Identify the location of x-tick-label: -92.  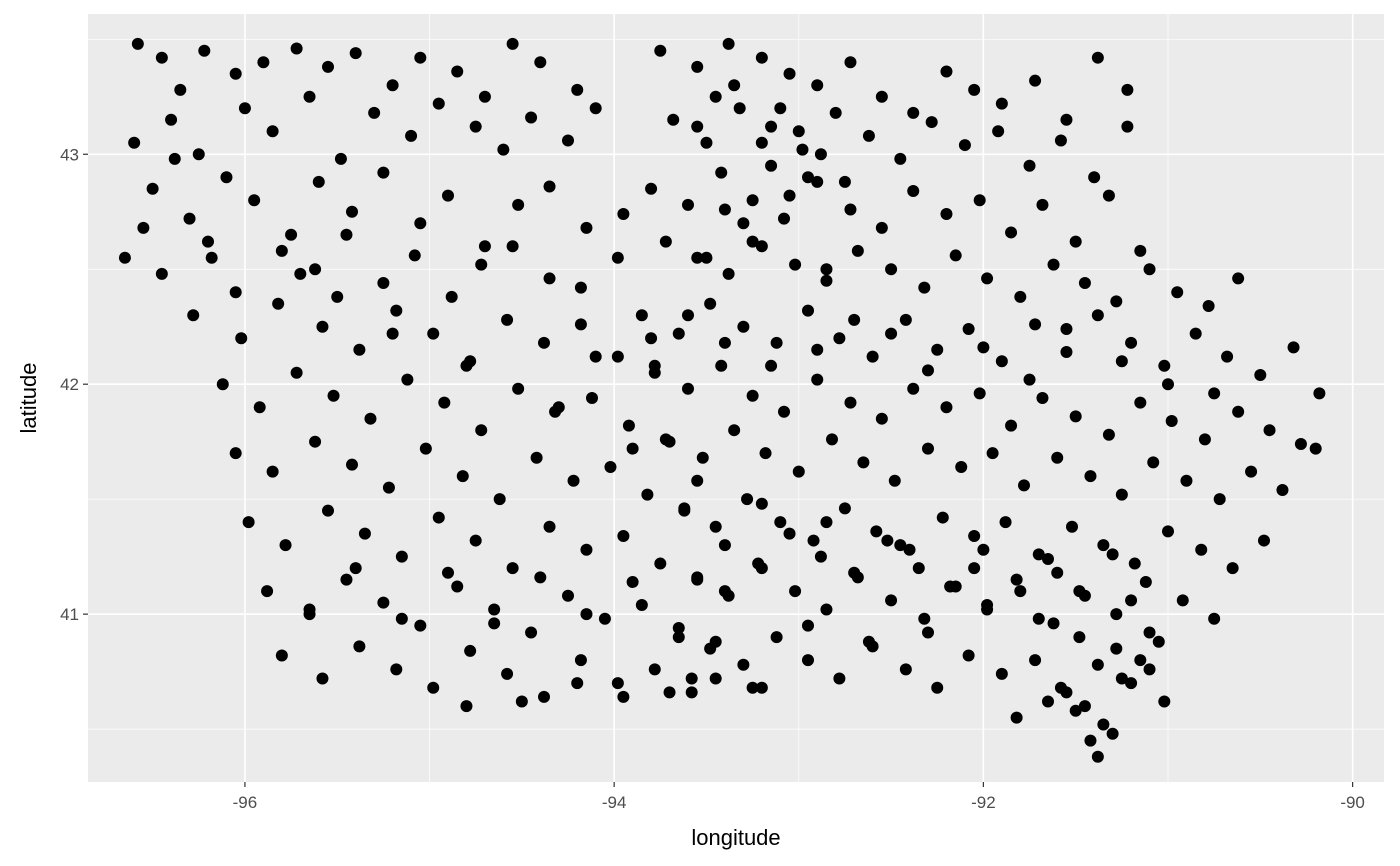
(983, 802).